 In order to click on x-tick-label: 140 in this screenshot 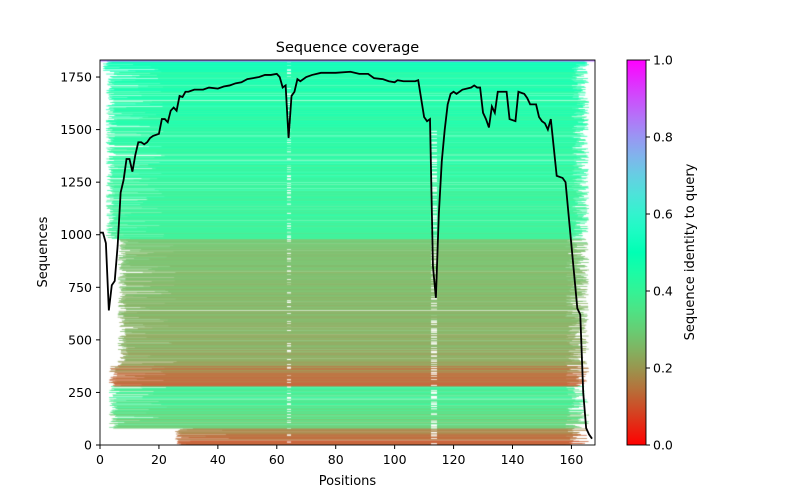, I will do `click(513, 459)`.